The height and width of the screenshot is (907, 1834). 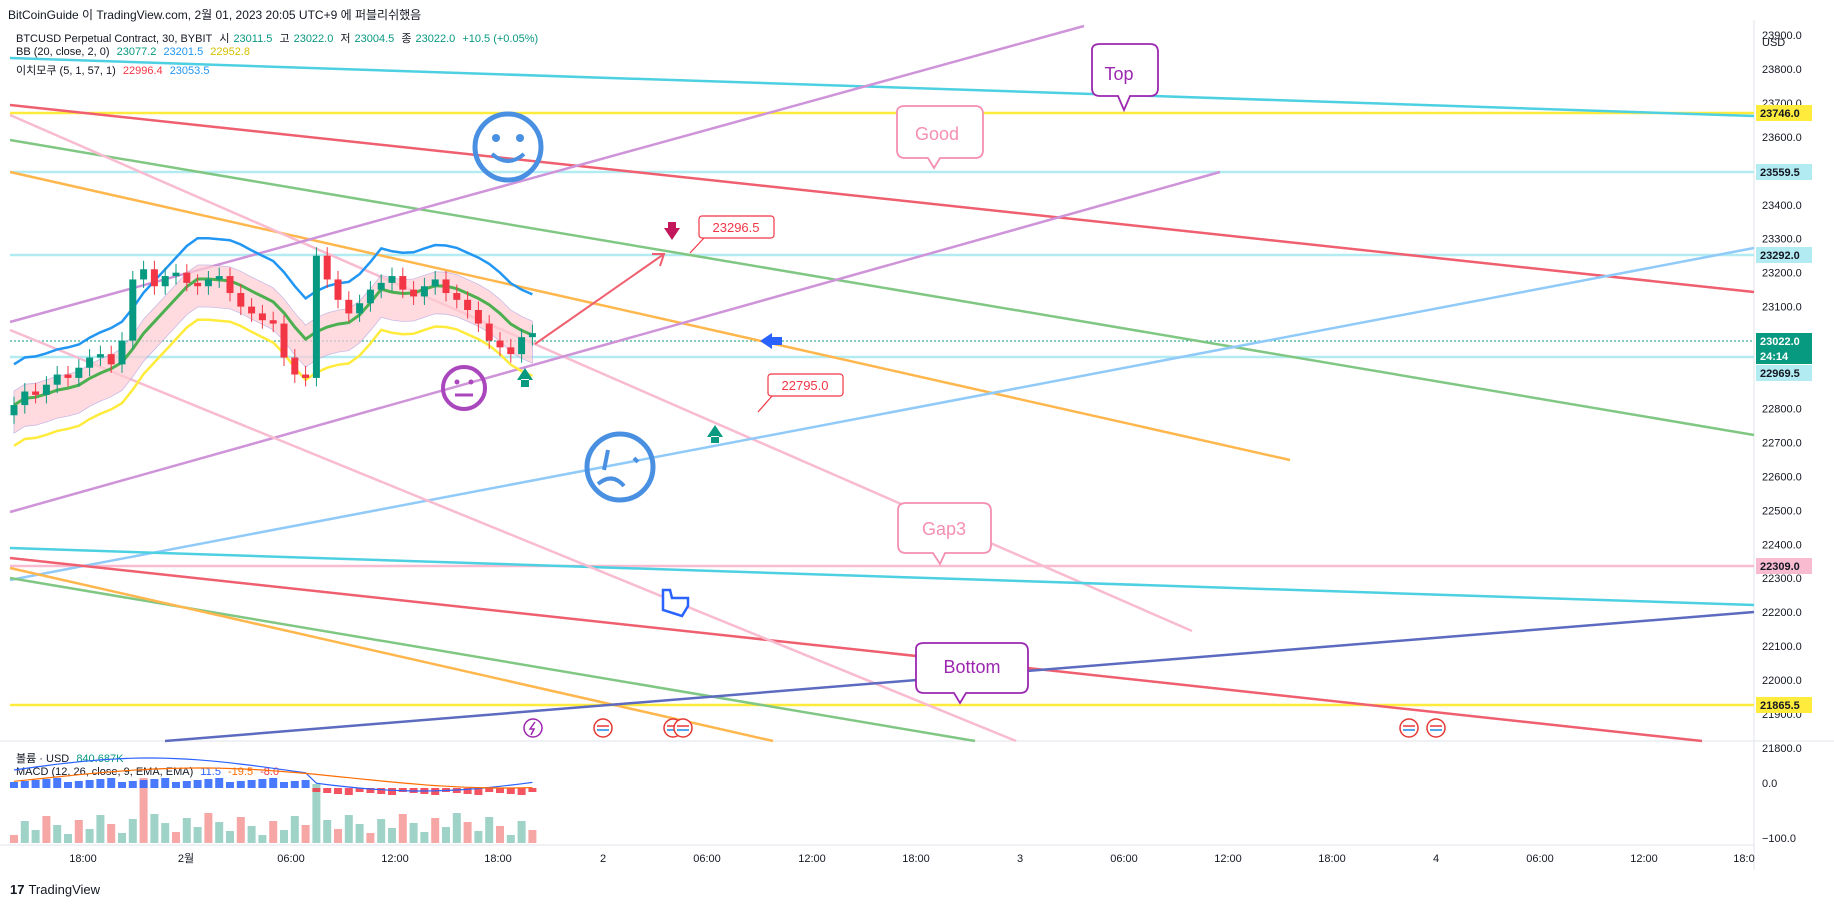 What do you see at coordinates (71, 758) in the screenshot?
I see `volume-legend: 볼륨 · USD 840.687K` at bounding box center [71, 758].